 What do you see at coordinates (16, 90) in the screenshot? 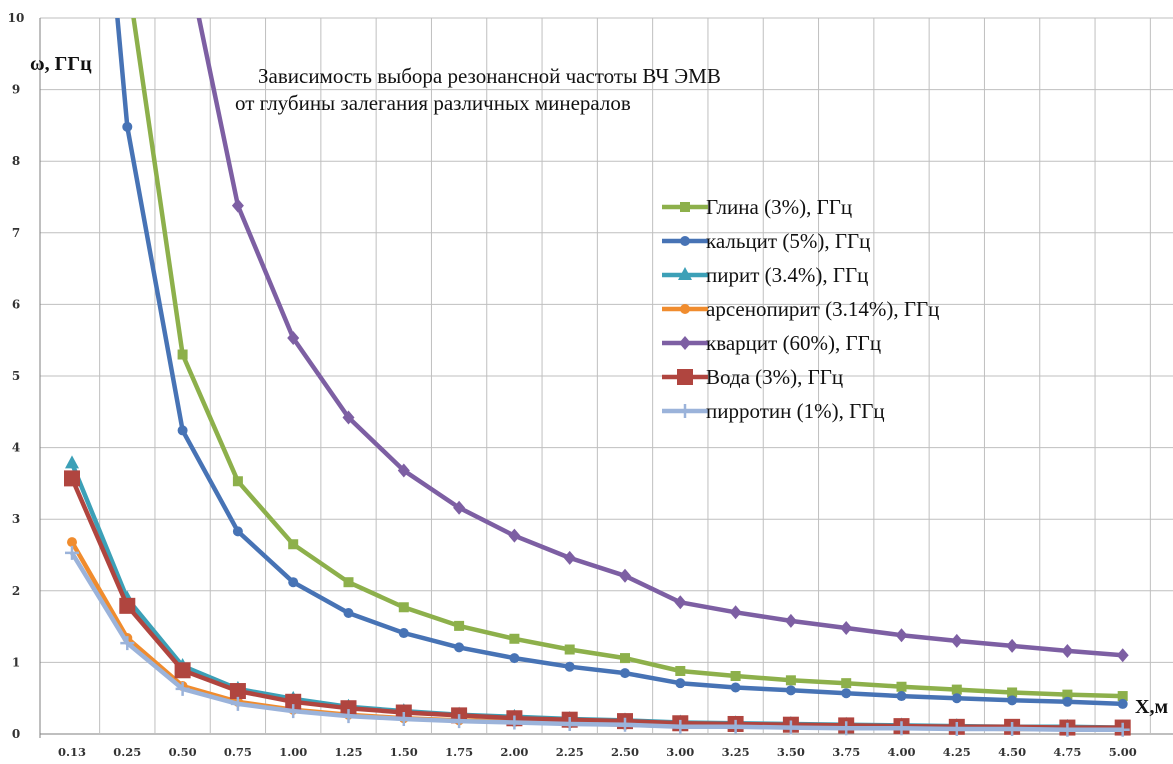
I see `y-tick-label: 9` at bounding box center [16, 90].